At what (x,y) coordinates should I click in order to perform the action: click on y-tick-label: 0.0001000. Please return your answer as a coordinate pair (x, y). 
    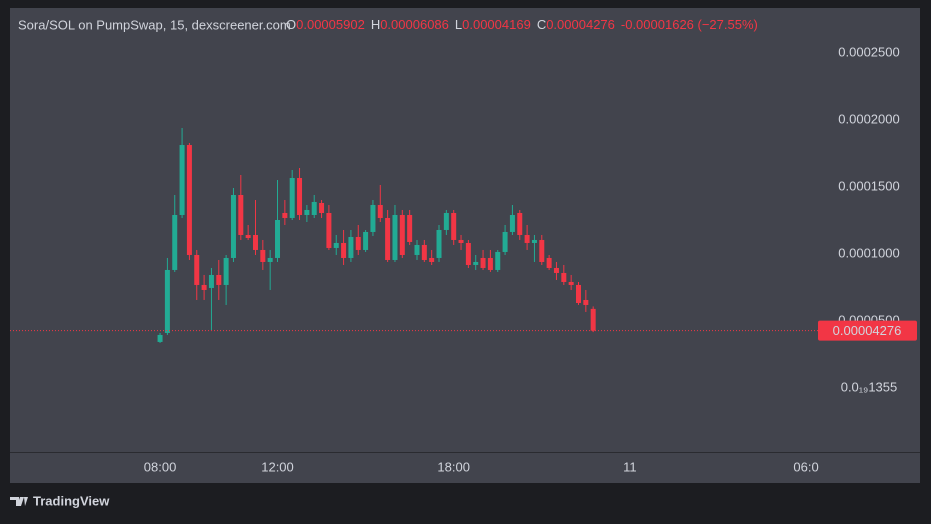
    Looking at the image, I should click on (868, 252).